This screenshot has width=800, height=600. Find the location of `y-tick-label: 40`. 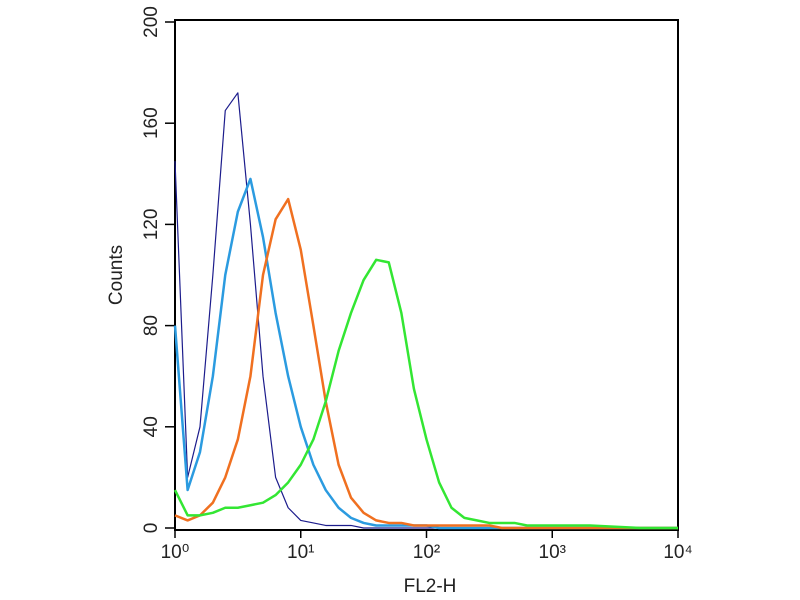

y-tick-label: 40 is located at coordinates (151, 426).